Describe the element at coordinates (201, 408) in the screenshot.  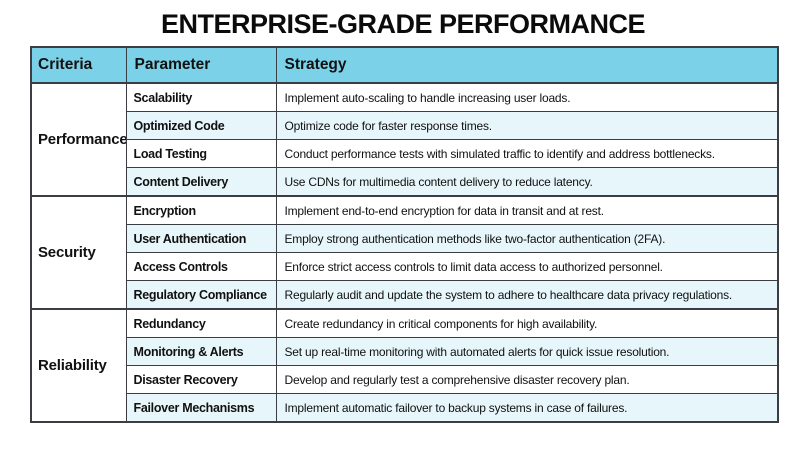
I see `parameter-cell: Failover Mechanisms` at that location.